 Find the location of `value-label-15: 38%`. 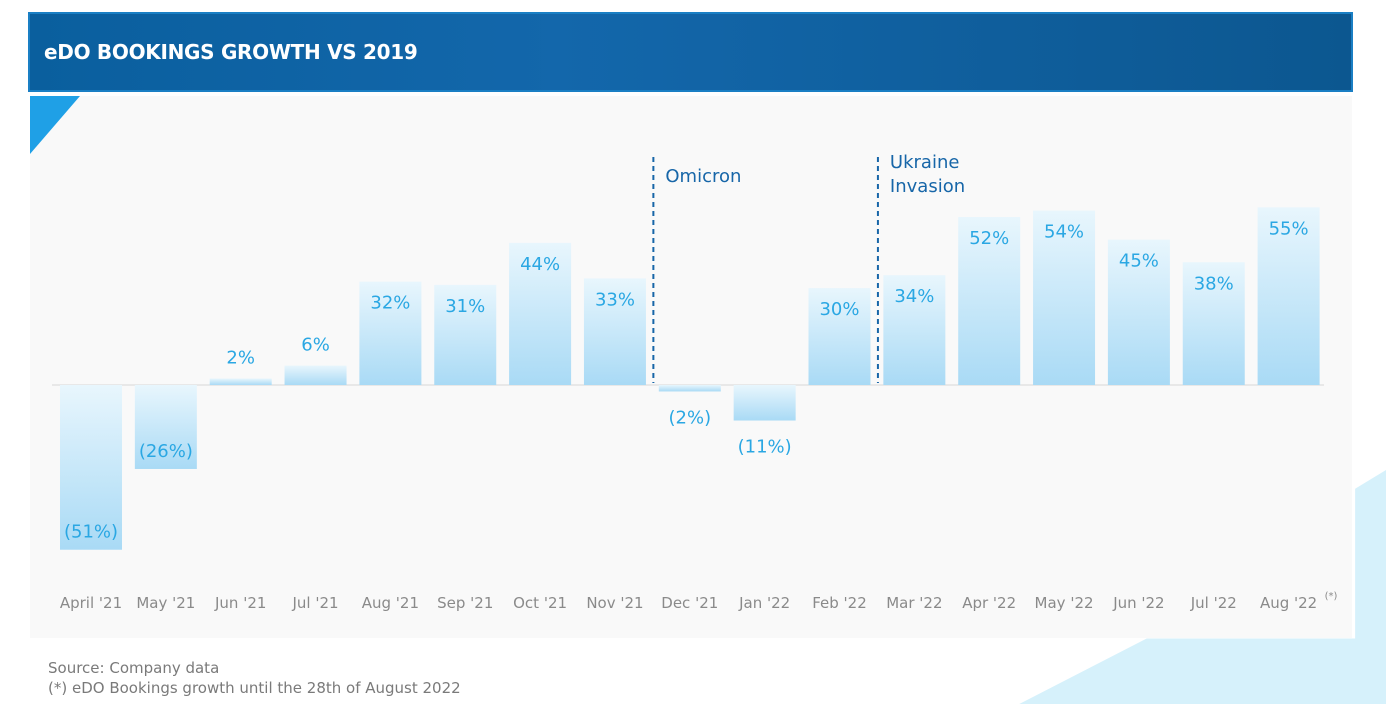

value-label-15: 38% is located at coordinates (1214, 283).